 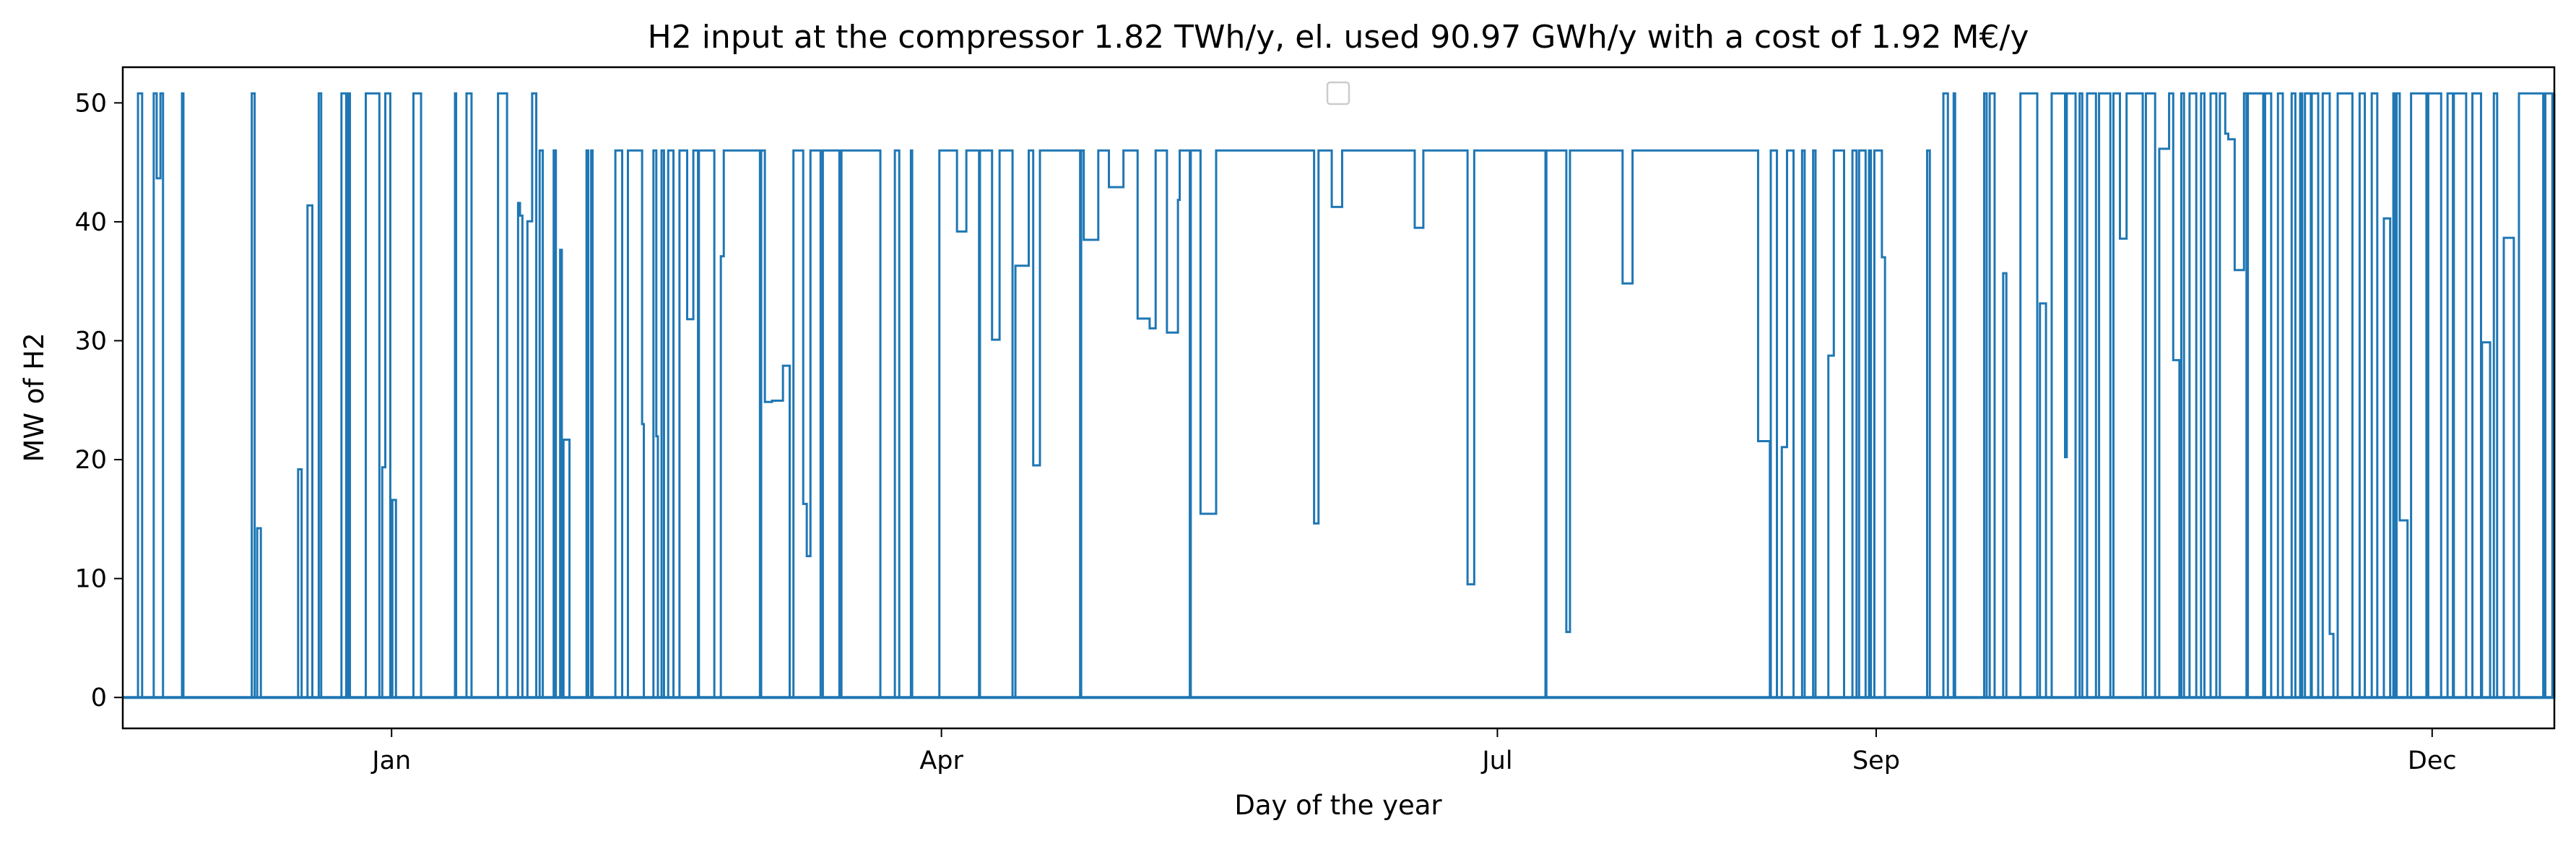 What do you see at coordinates (1876, 760) in the screenshot?
I see `x-tick-label: Sep` at bounding box center [1876, 760].